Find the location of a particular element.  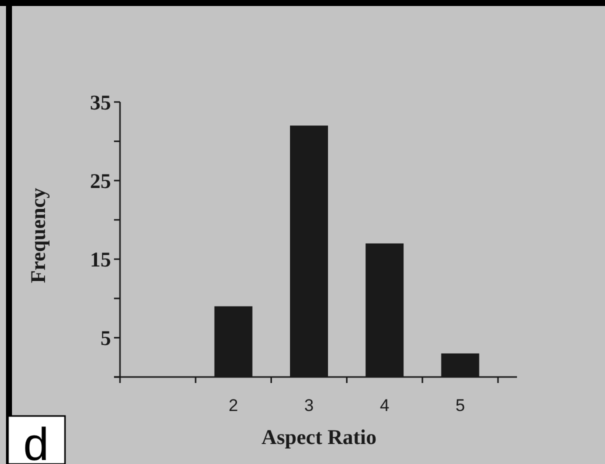

y-tick-label: 15 is located at coordinates (100, 259).